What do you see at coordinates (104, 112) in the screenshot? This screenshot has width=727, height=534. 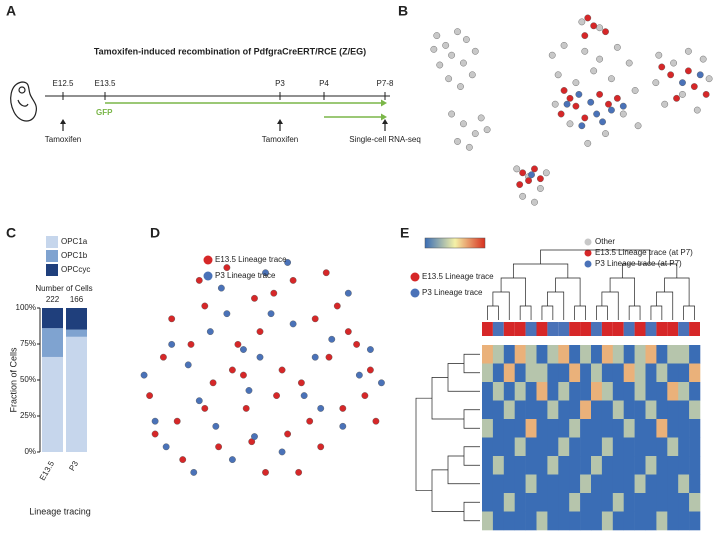 I see `gfp-label: GFP` at bounding box center [104, 112].